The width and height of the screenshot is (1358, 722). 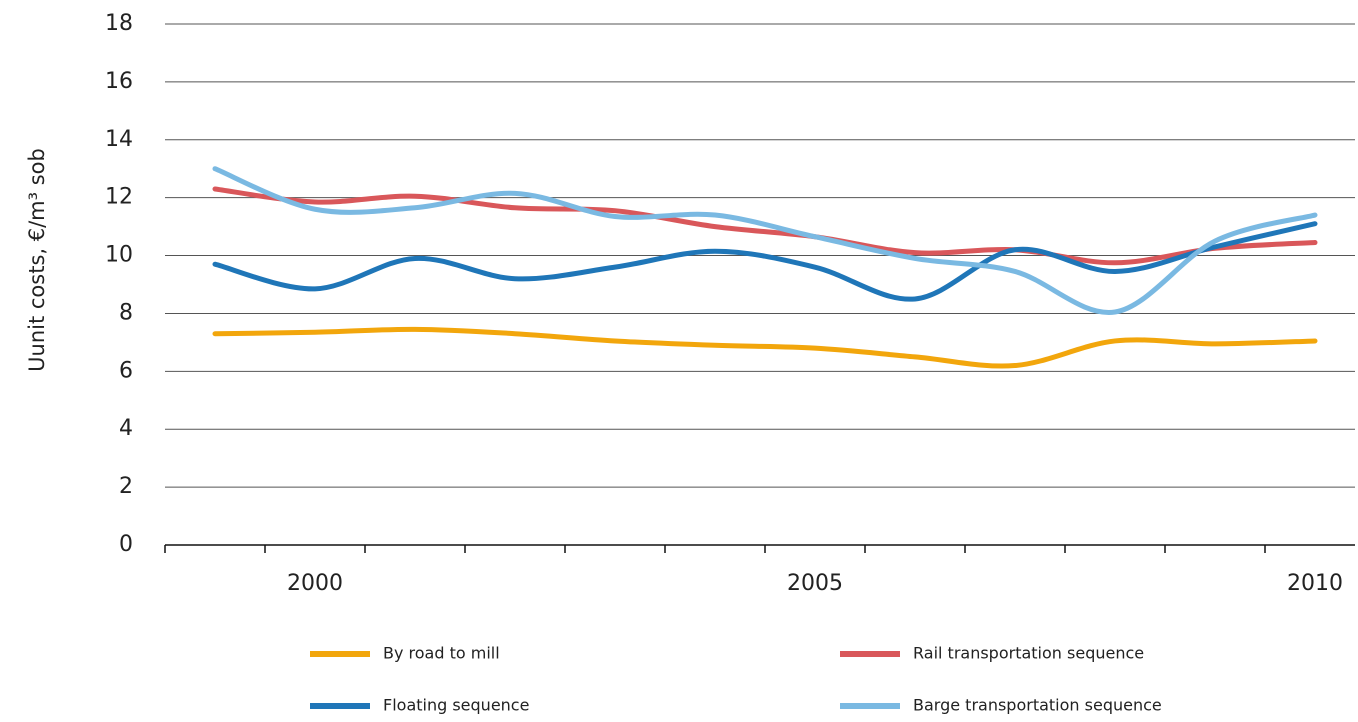 I want to click on y-tick-label: 16, so click(x=119, y=81).